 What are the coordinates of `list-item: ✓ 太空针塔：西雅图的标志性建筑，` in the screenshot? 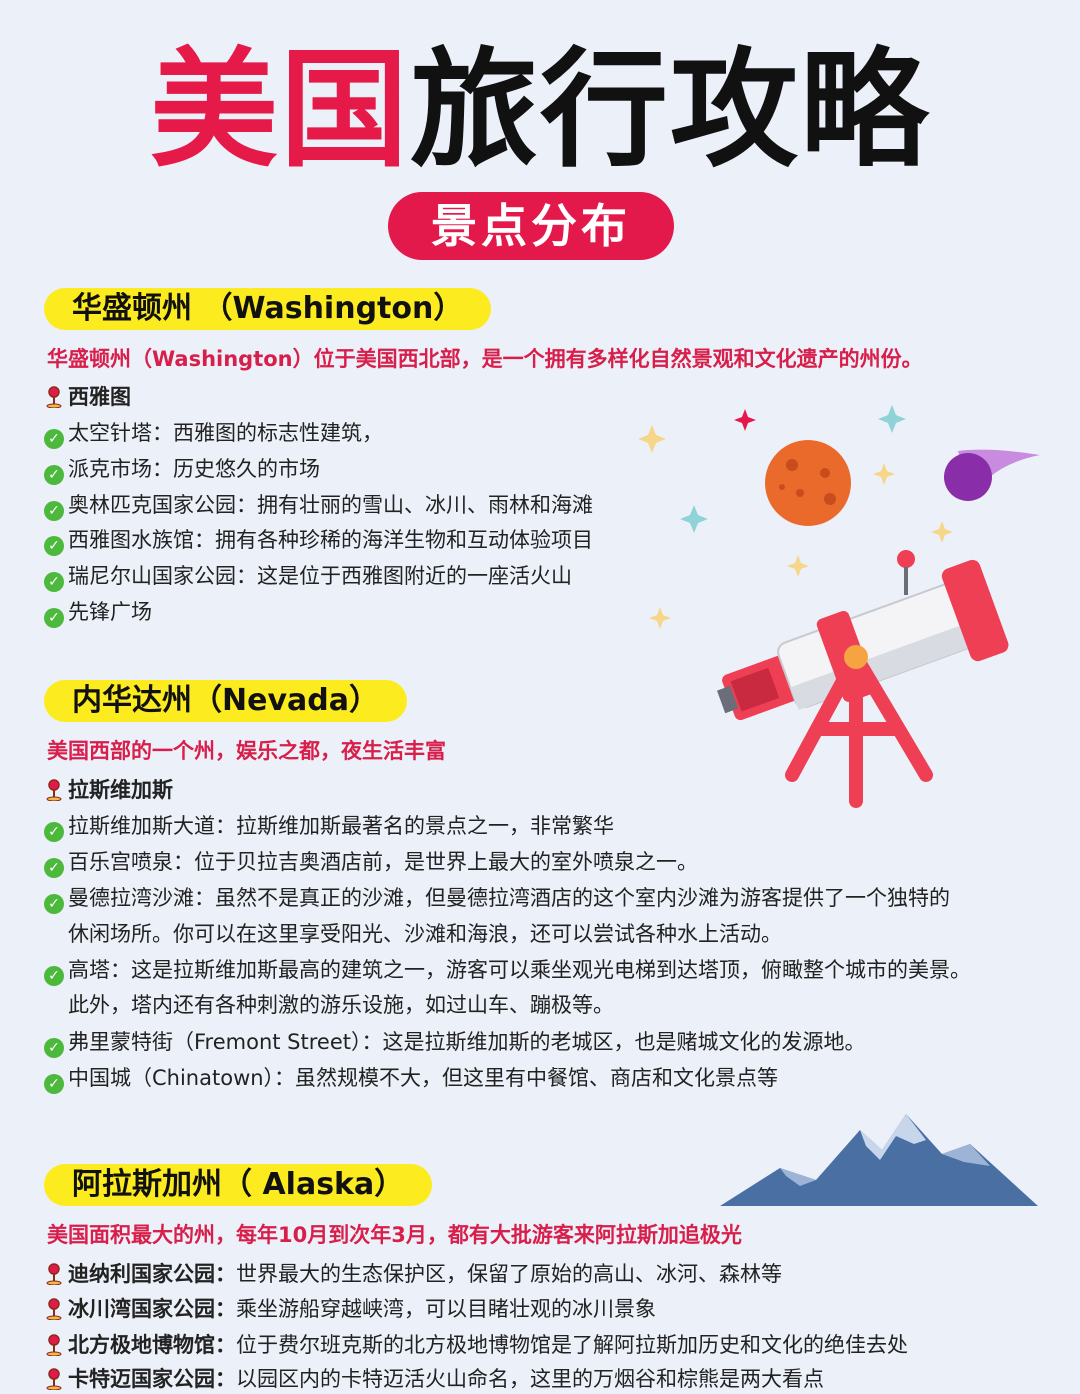 It's located at (213, 433).